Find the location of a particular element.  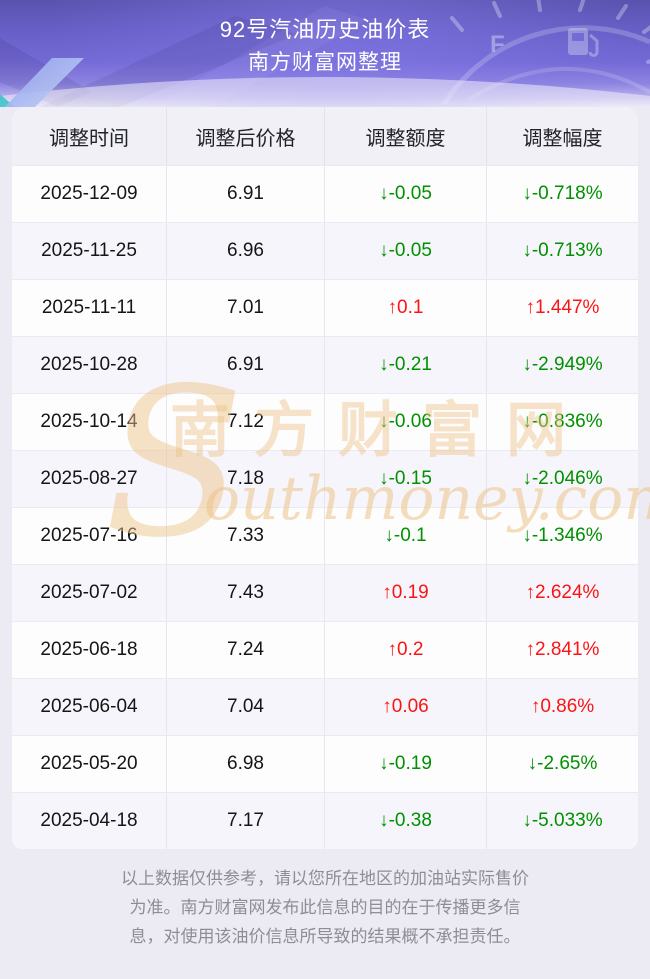

table-row: 2025-06-04 7.04 ↑0.06 ↑0.86% is located at coordinates (325, 706).